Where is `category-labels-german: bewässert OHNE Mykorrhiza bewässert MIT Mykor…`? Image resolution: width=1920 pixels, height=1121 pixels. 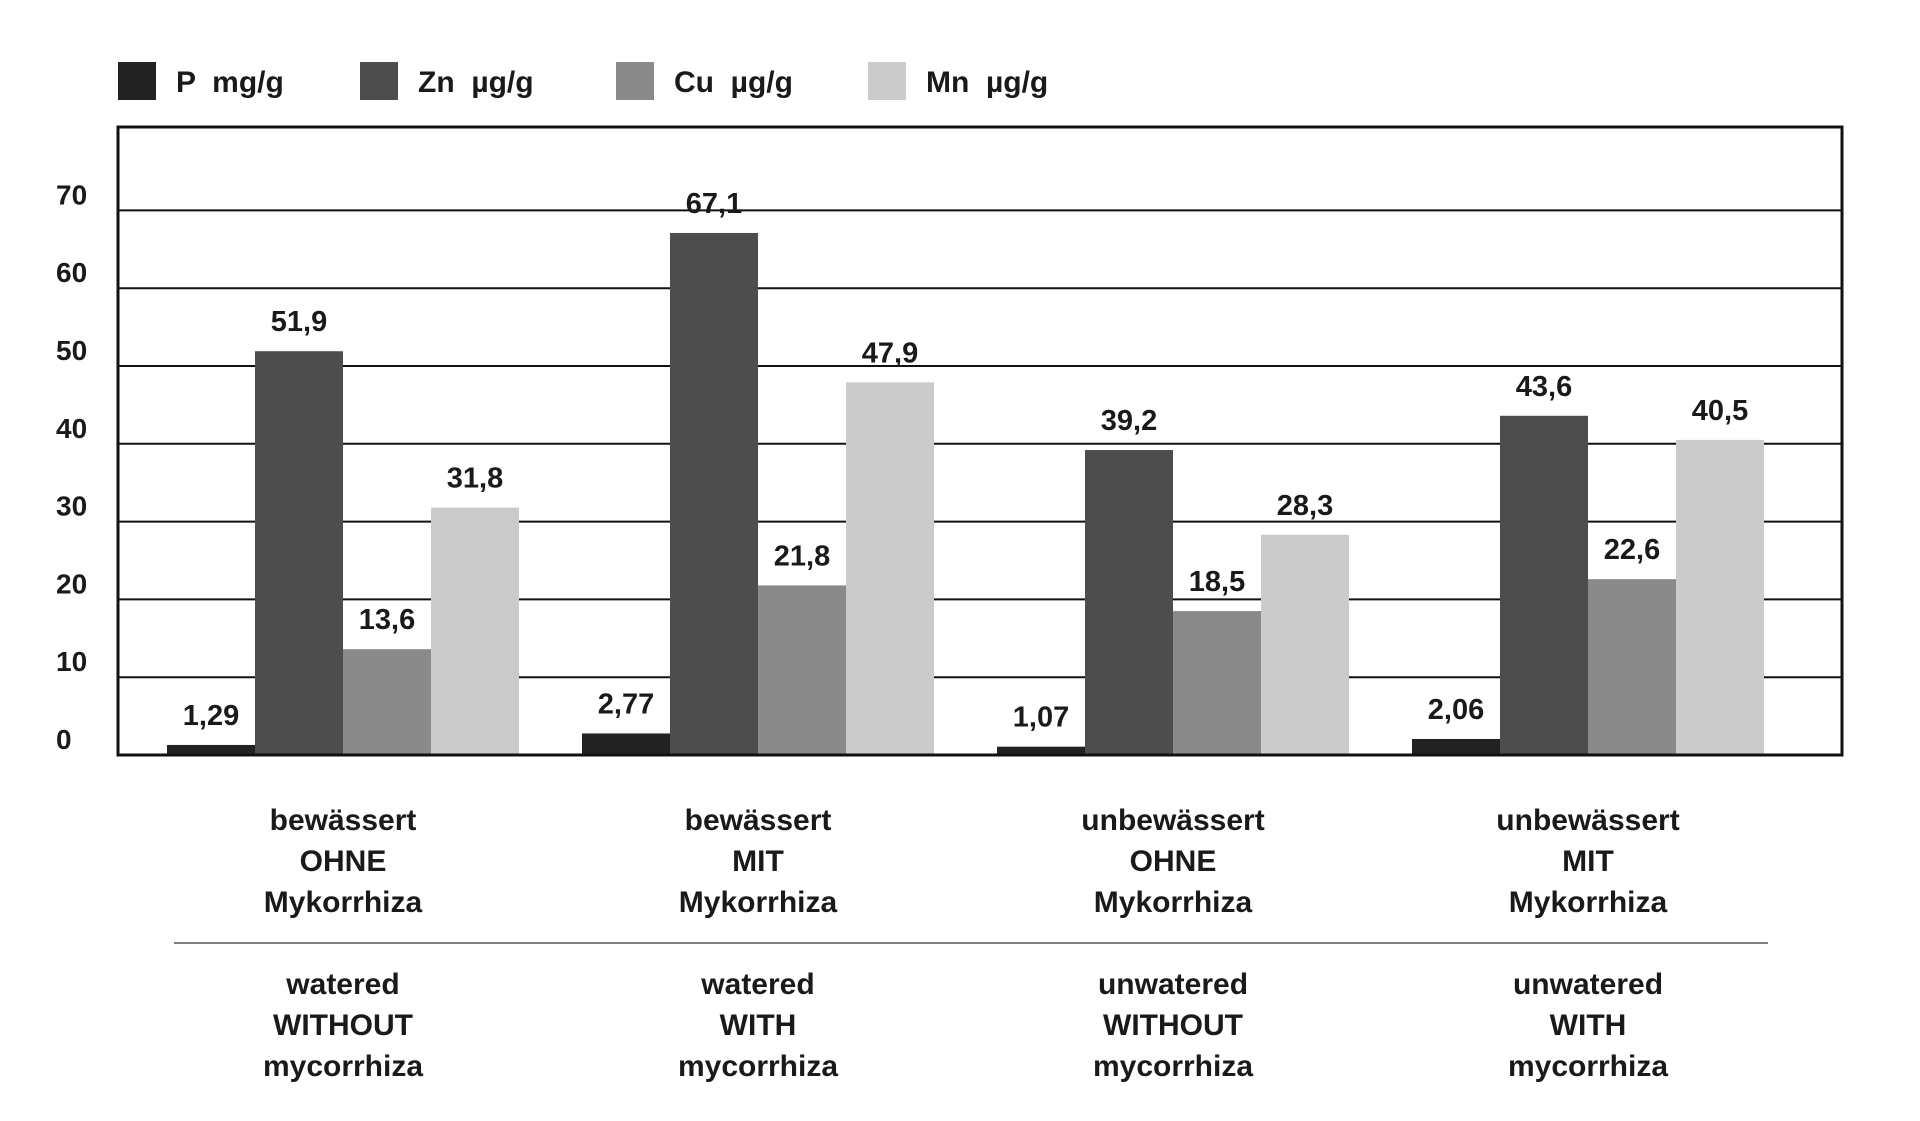
category-labels-german: bewässert OHNE Mykorrhiza bewässert MIT Mykor… is located at coordinates (972, 861).